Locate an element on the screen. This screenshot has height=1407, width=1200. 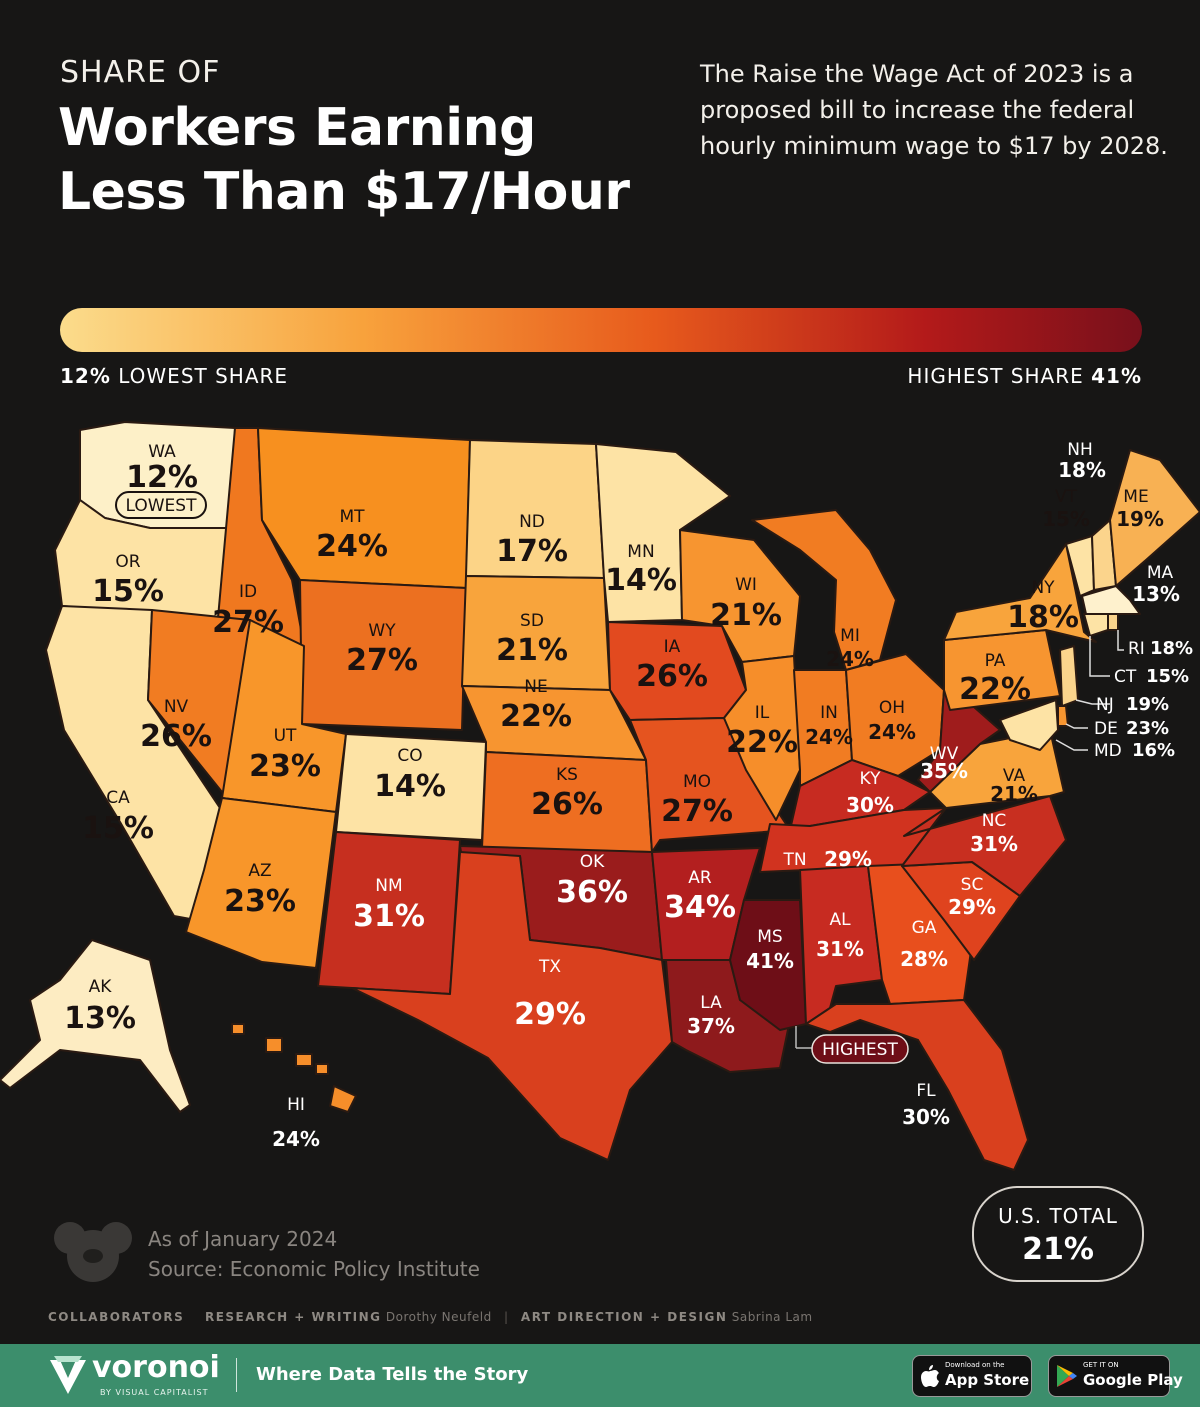
state-label-nj: NJ 19% is located at coordinates (1132, 704).